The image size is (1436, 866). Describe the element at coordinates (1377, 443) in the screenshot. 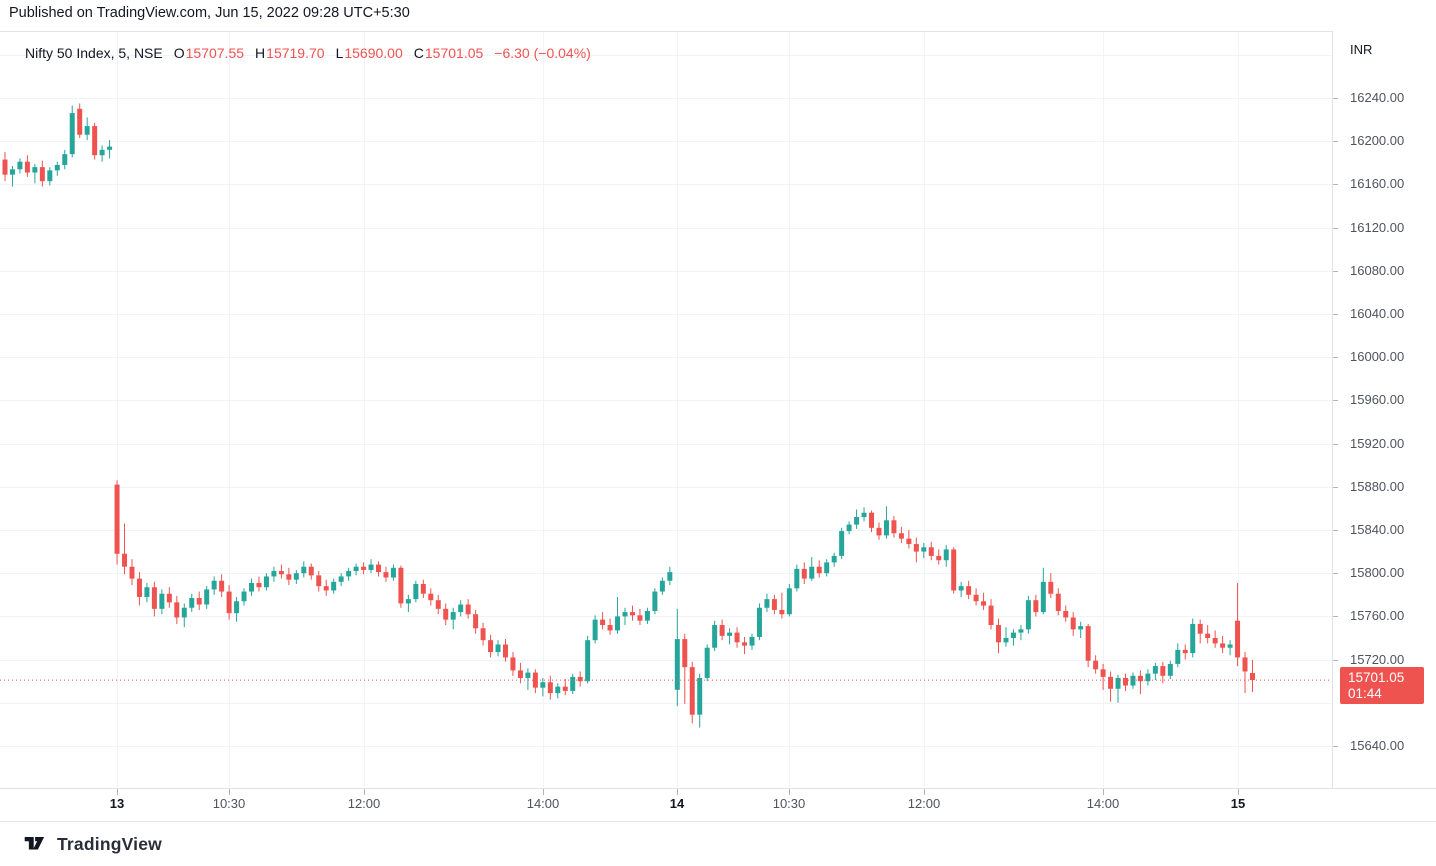

I see `price-axis-label: 15920.00` at that location.